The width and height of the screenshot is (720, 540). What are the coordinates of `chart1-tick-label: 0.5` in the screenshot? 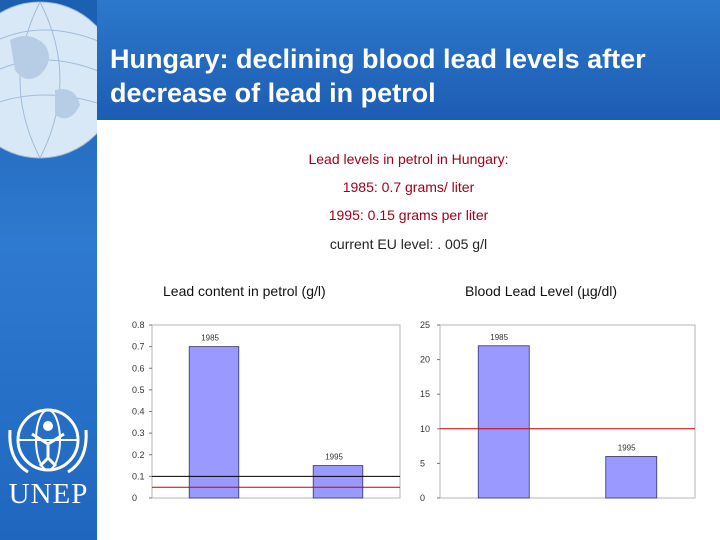 It's located at (138, 390).